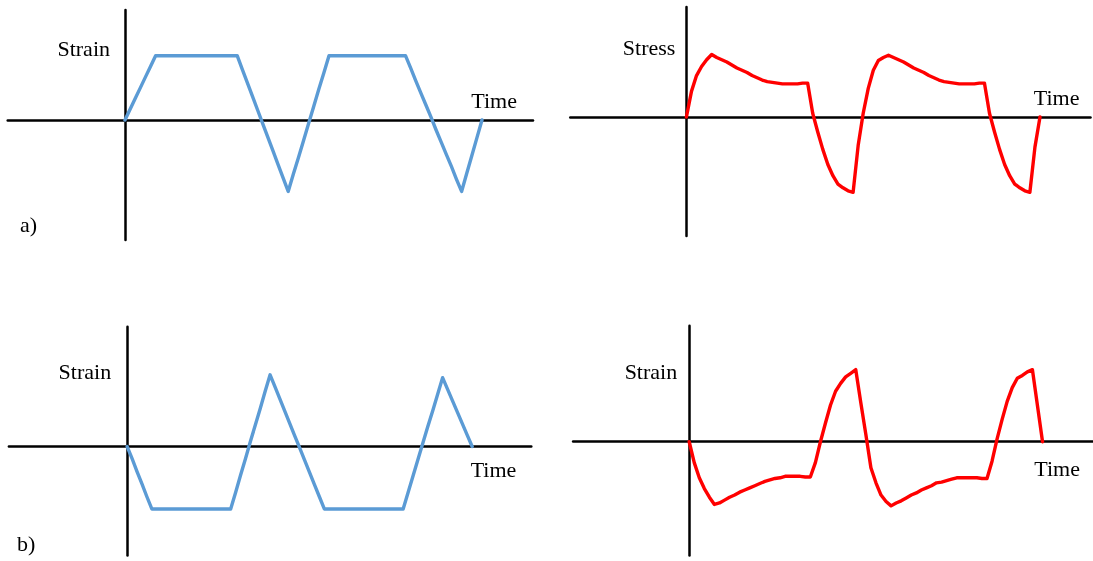  I want to click on text: a), so click(29, 224).